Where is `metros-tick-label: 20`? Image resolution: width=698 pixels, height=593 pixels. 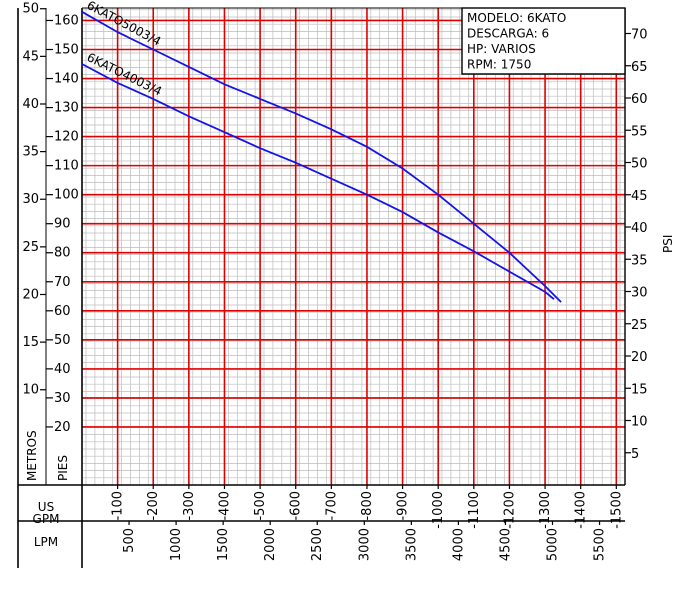 metros-tick-label: 20 is located at coordinates (30, 294).